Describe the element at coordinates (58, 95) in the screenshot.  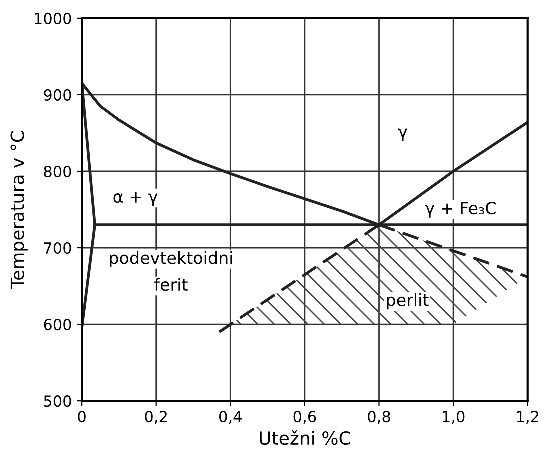
I see `y-tick-label: 900` at that location.